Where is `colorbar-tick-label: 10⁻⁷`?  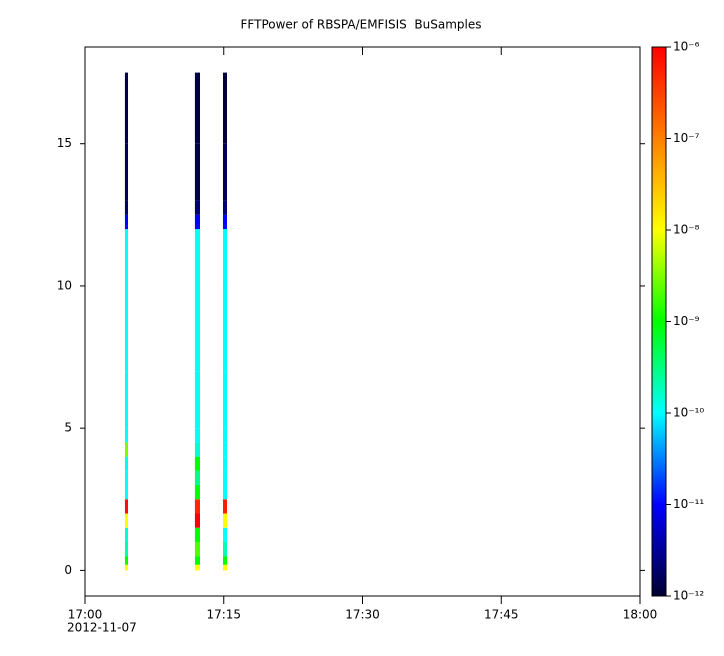
colorbar-tick-label: 10⁻⁷ is located at coordinates (686, 138).